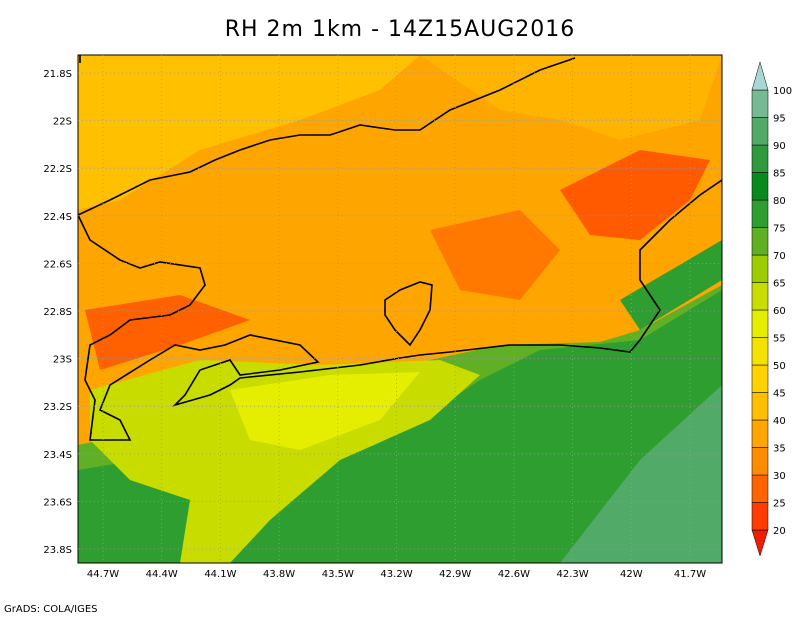 This screenshot has height=618, width=800. I want to click on colorbar-label: 65, so click(779, 284).